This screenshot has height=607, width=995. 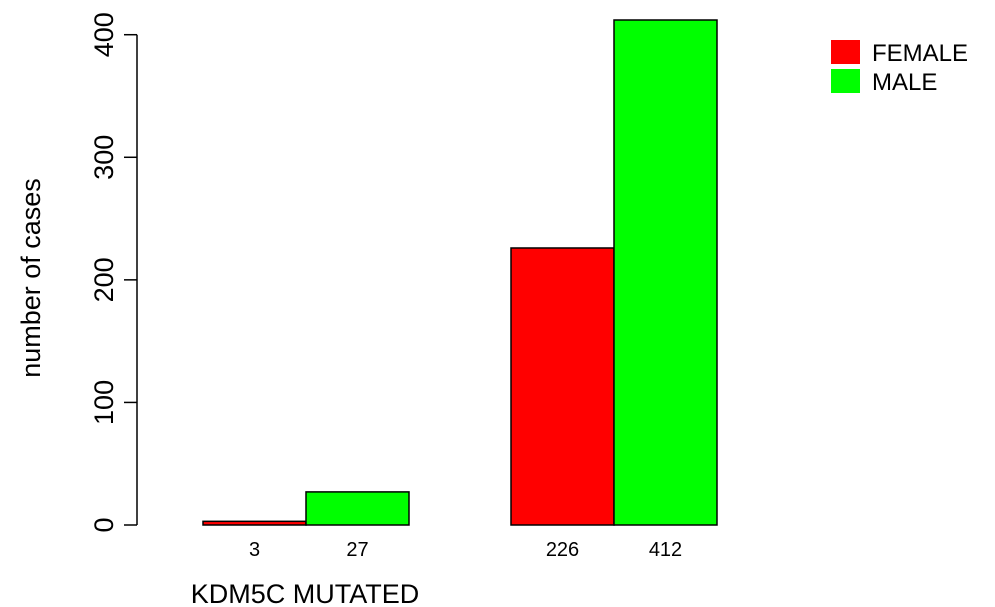 I want to click on legend-label-female: FEMALE, so click(x=920, y=53).